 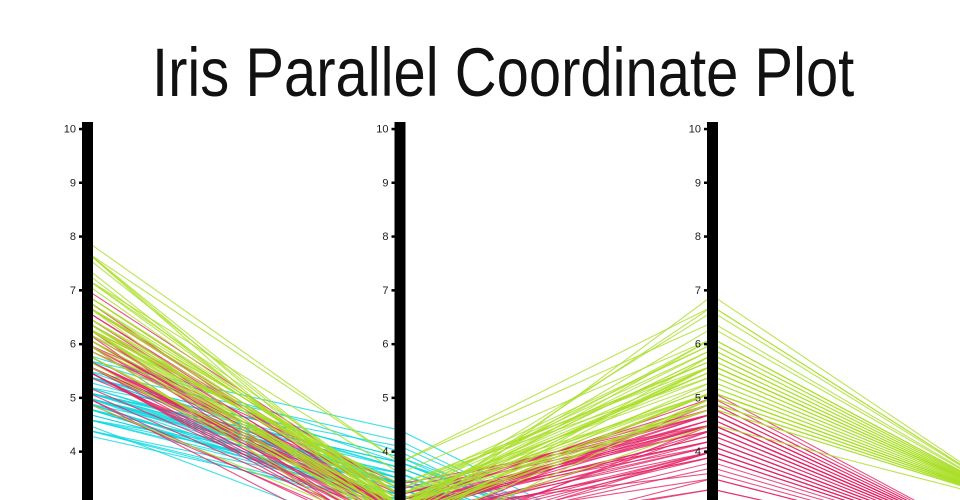 What do you see at coordinates (391, 311) in the screenshot?
I see `axis-sepal_width: 10 9 8 7 6 5 4` at bounding box center [391, 311].